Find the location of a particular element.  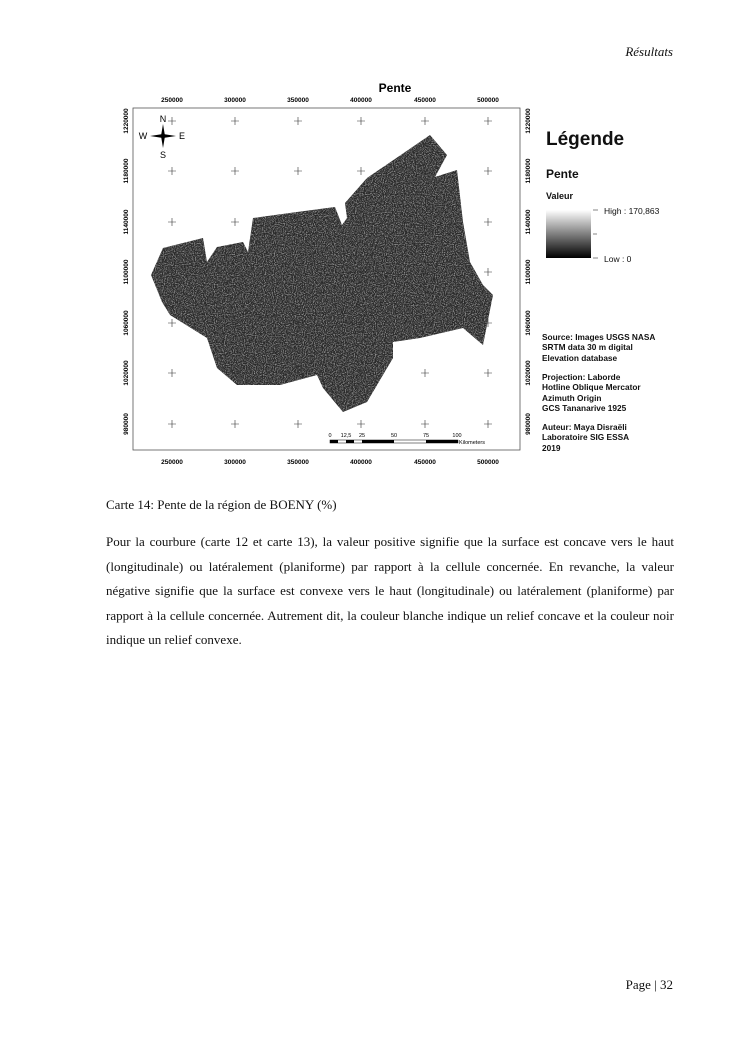

x-tick-bottom: 450000 is located at coordinates (425, 462).